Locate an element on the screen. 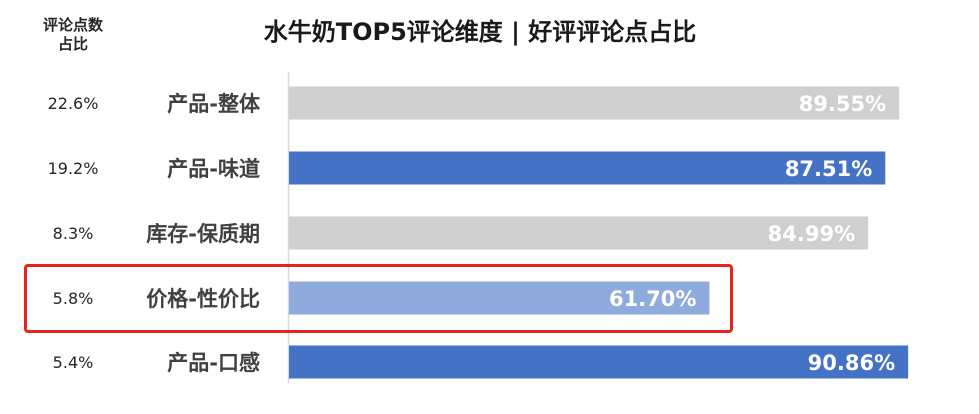 The width and height of the screenshot is (979, 414). share-label: 8.3% is located at coordinates (73, 233).